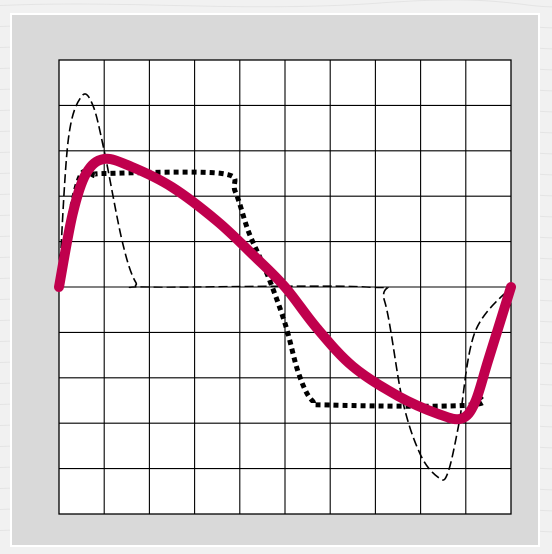 This screenshot has height=554, width=552. What do you see at coordinates (276, 4) in the screenshot?
I see `texture-stroke` at bounding box center [276, 4].